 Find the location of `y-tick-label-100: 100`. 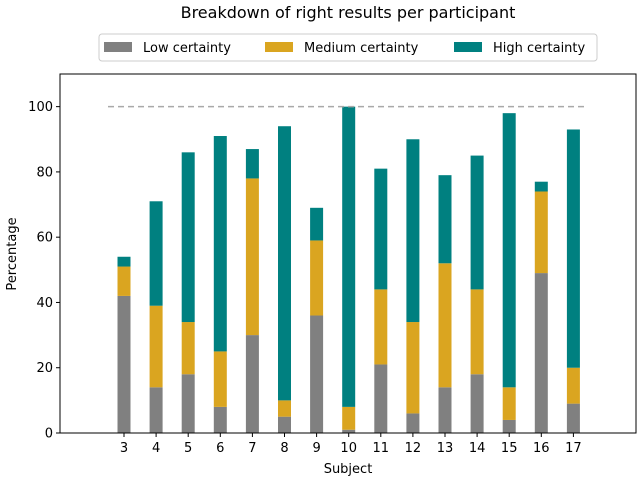

y-tick-label-100: 100 is located at coordinates (40, 107).